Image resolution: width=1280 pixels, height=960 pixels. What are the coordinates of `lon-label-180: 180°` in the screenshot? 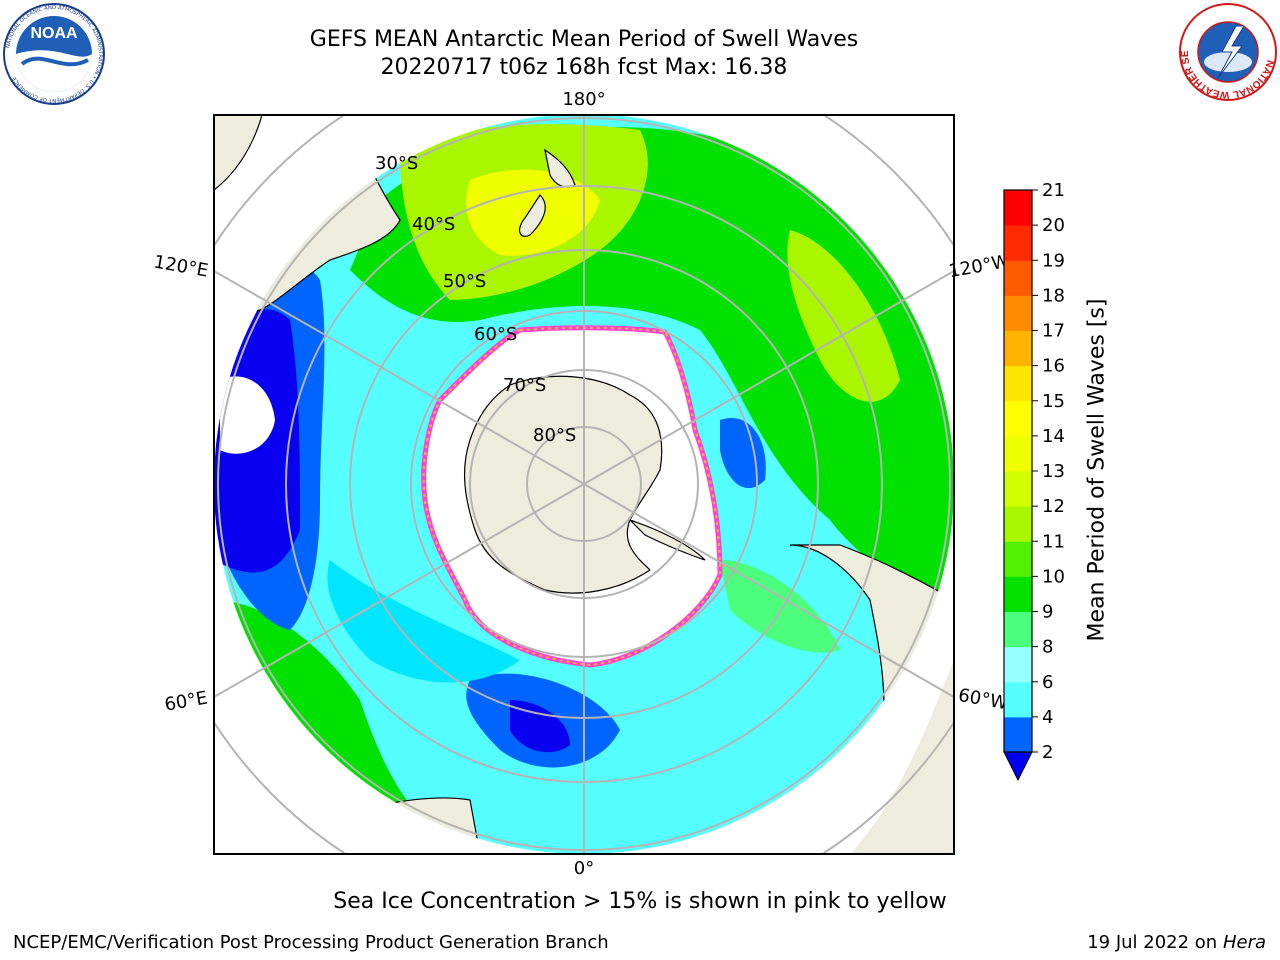 It's located at (583, 99).